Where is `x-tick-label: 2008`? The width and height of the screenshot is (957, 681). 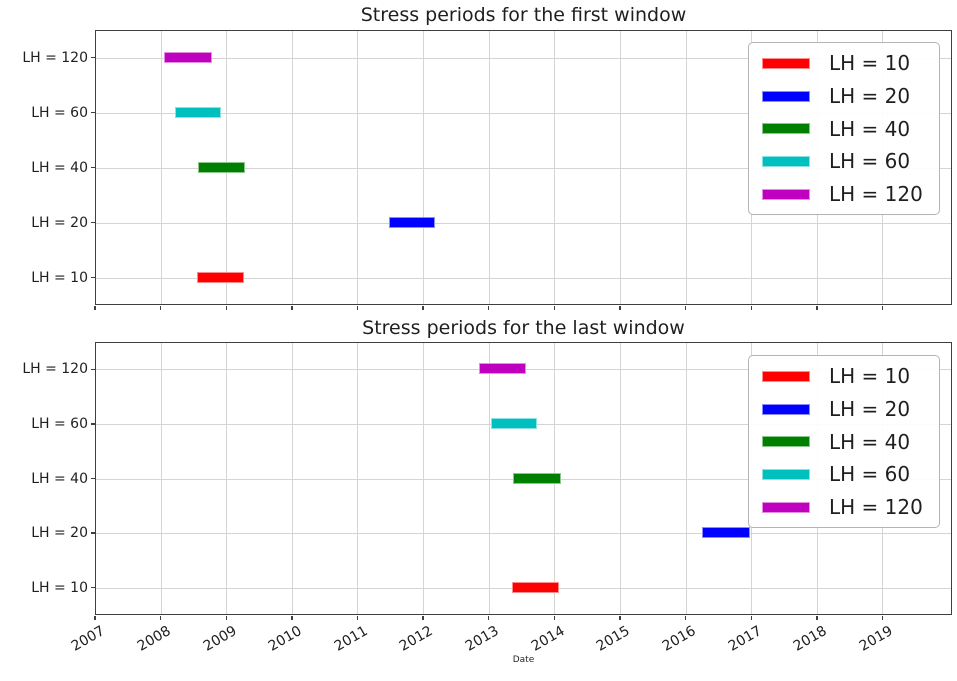
x-tick-label: 2008 is located at coordinates (154, 639).